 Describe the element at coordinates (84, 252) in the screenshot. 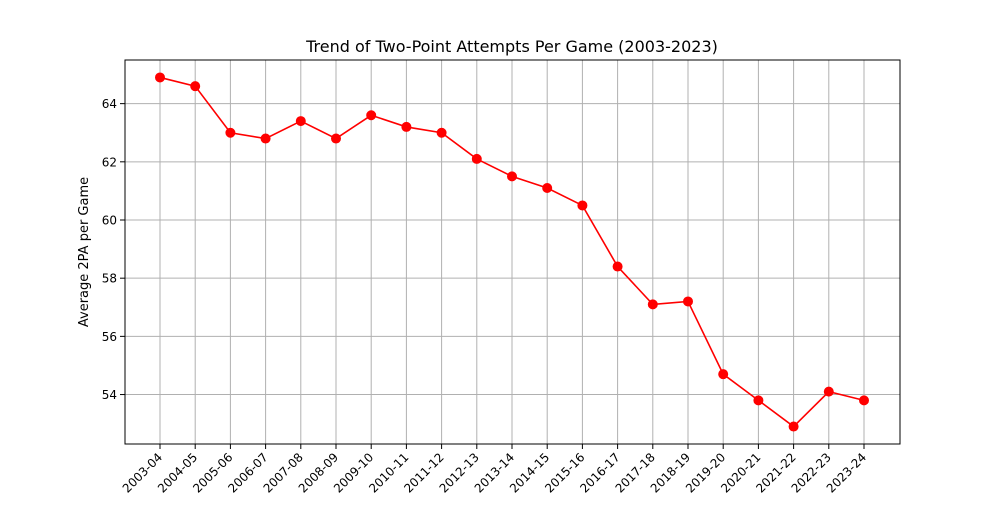

I see `y-axis-label: Average 2PA per Game` at that location.